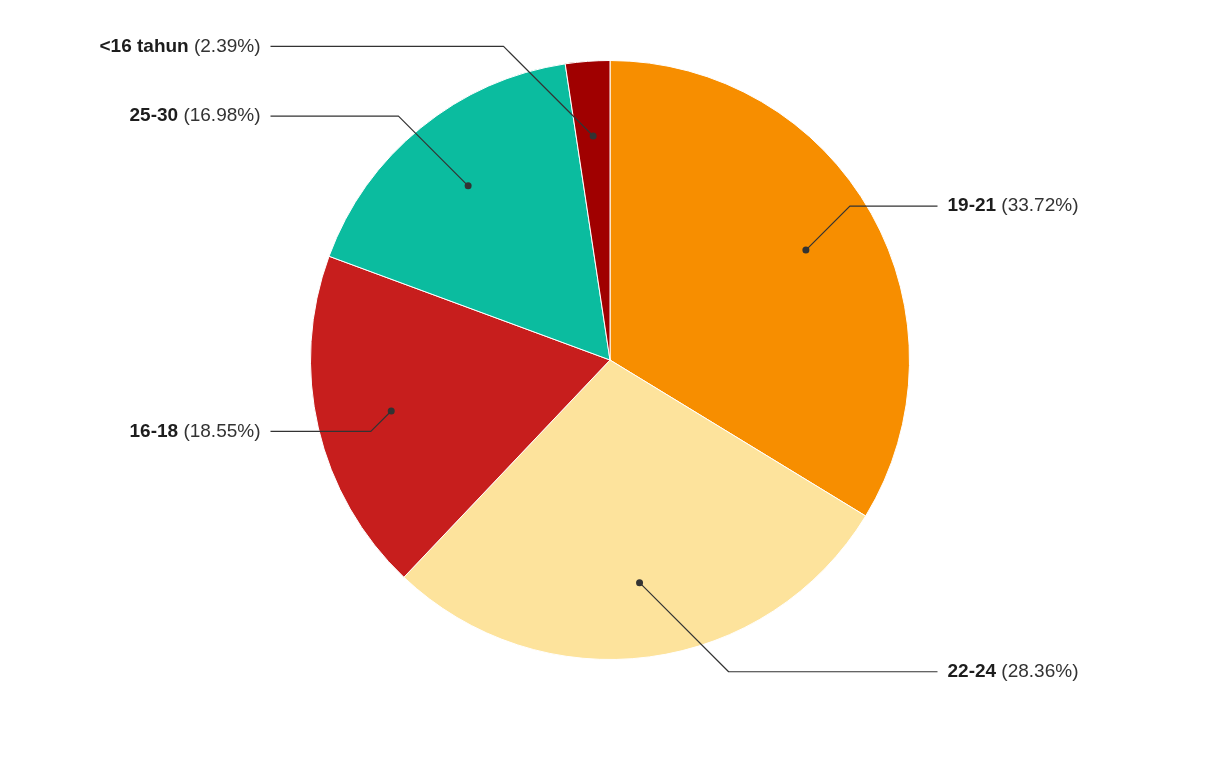  Describe the element at coordinates (972, 205) in the screenshot. I see `slice-label: 19-21` at that location.